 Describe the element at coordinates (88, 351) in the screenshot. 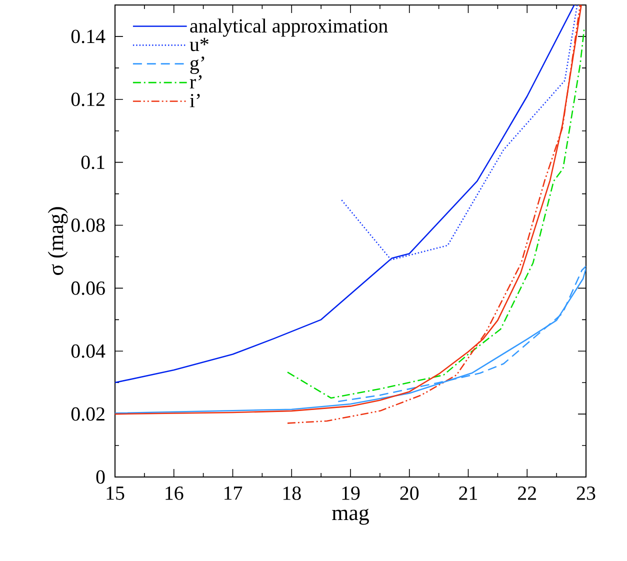

I see `y-tick-label: 0.04` at that location.